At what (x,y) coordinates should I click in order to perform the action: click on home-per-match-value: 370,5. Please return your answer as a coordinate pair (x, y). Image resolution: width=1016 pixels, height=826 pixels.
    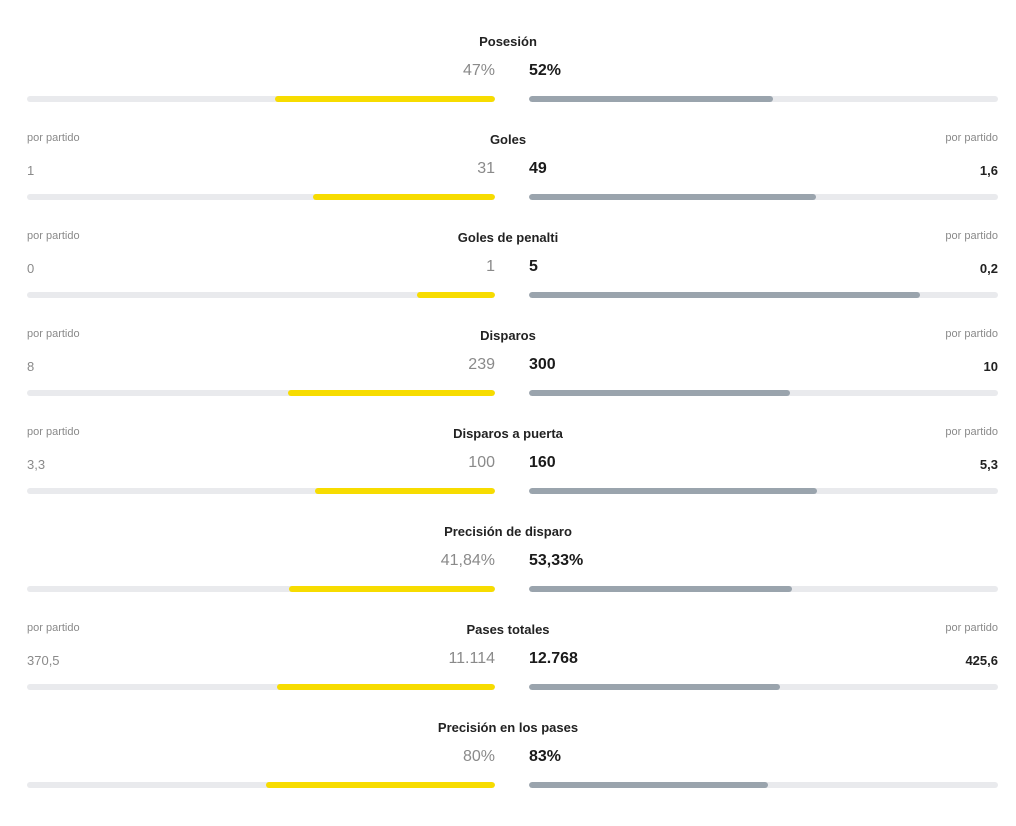
    Looking at the image, I should click on (43, 660).